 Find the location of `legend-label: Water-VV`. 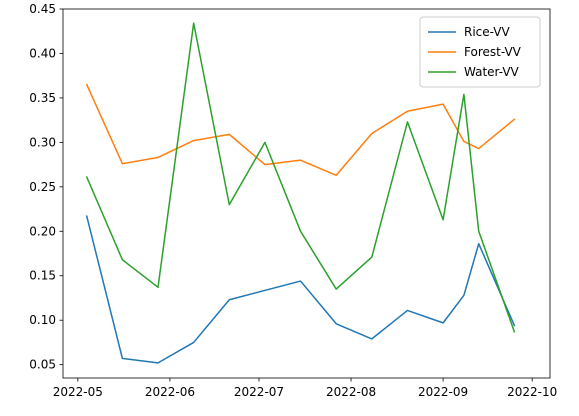

legend-label: Water-VV is located at coordinates (492, 72).